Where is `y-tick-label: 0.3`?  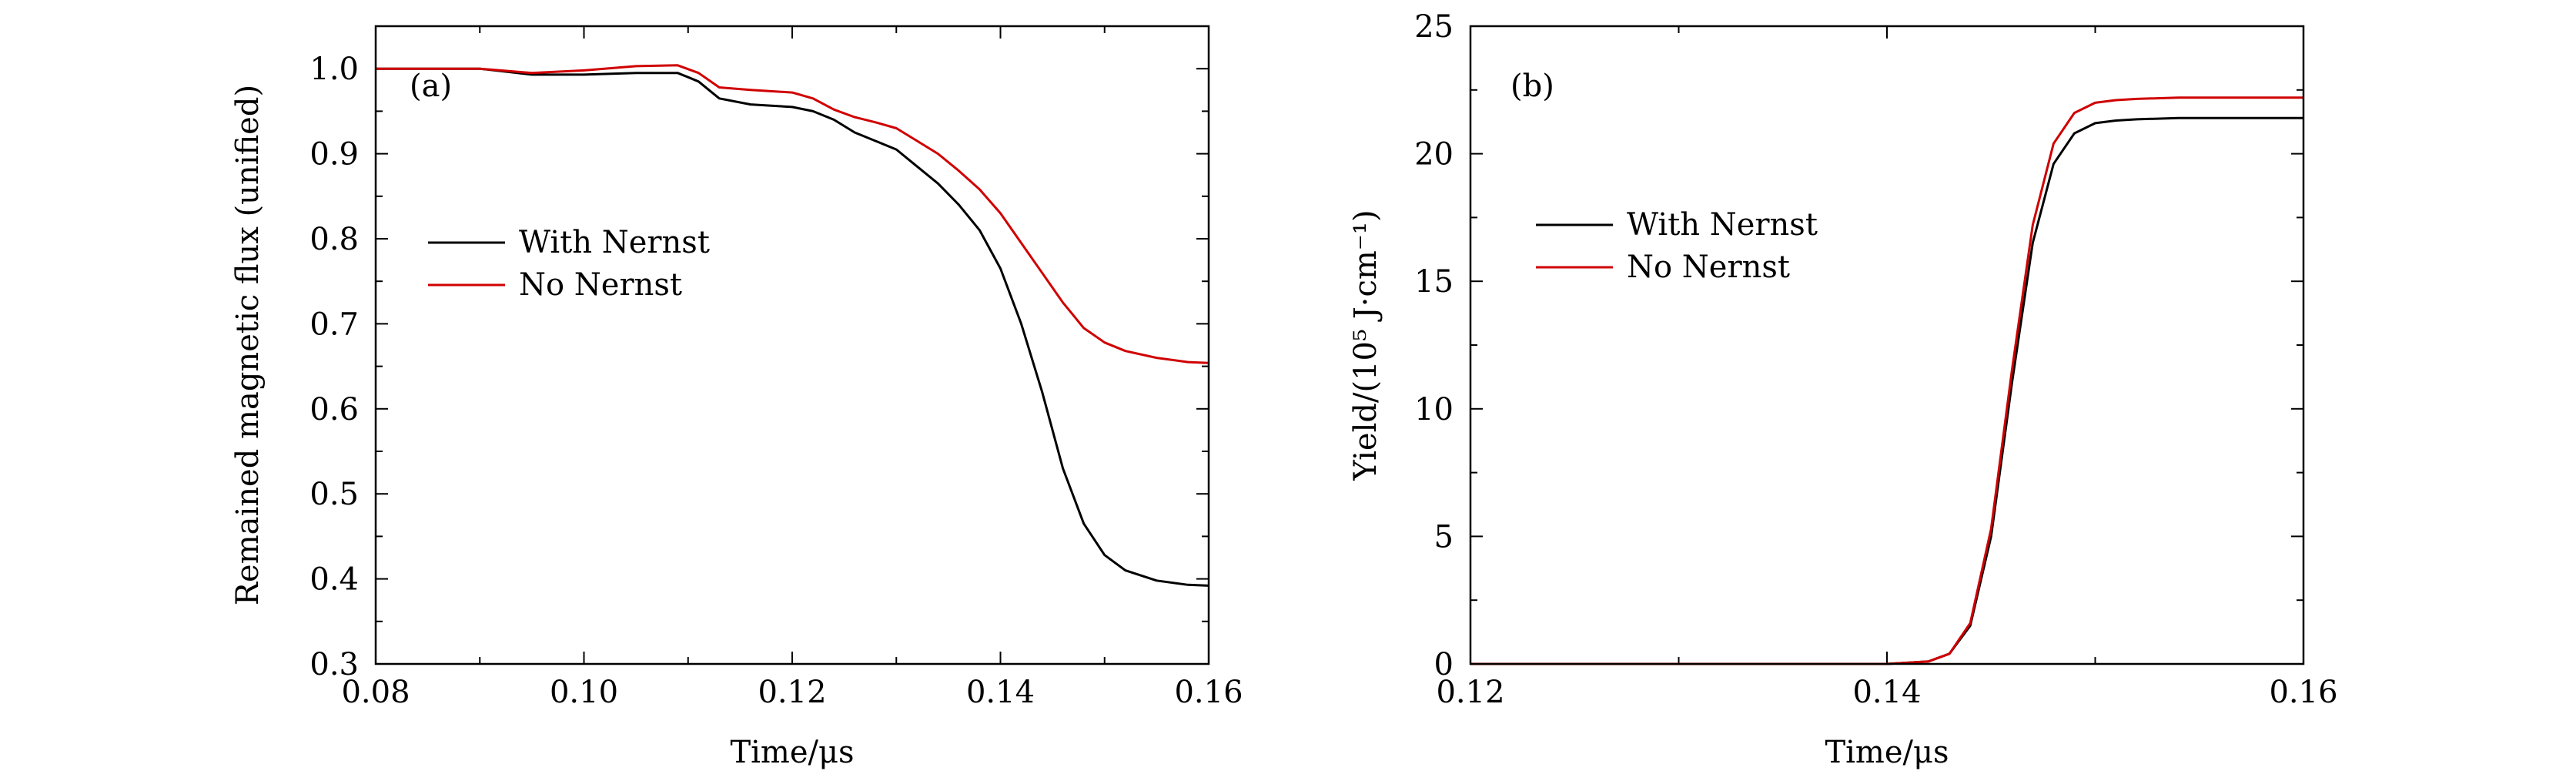 y-tick-label: 0.3 is located at coordinates (334, 665).